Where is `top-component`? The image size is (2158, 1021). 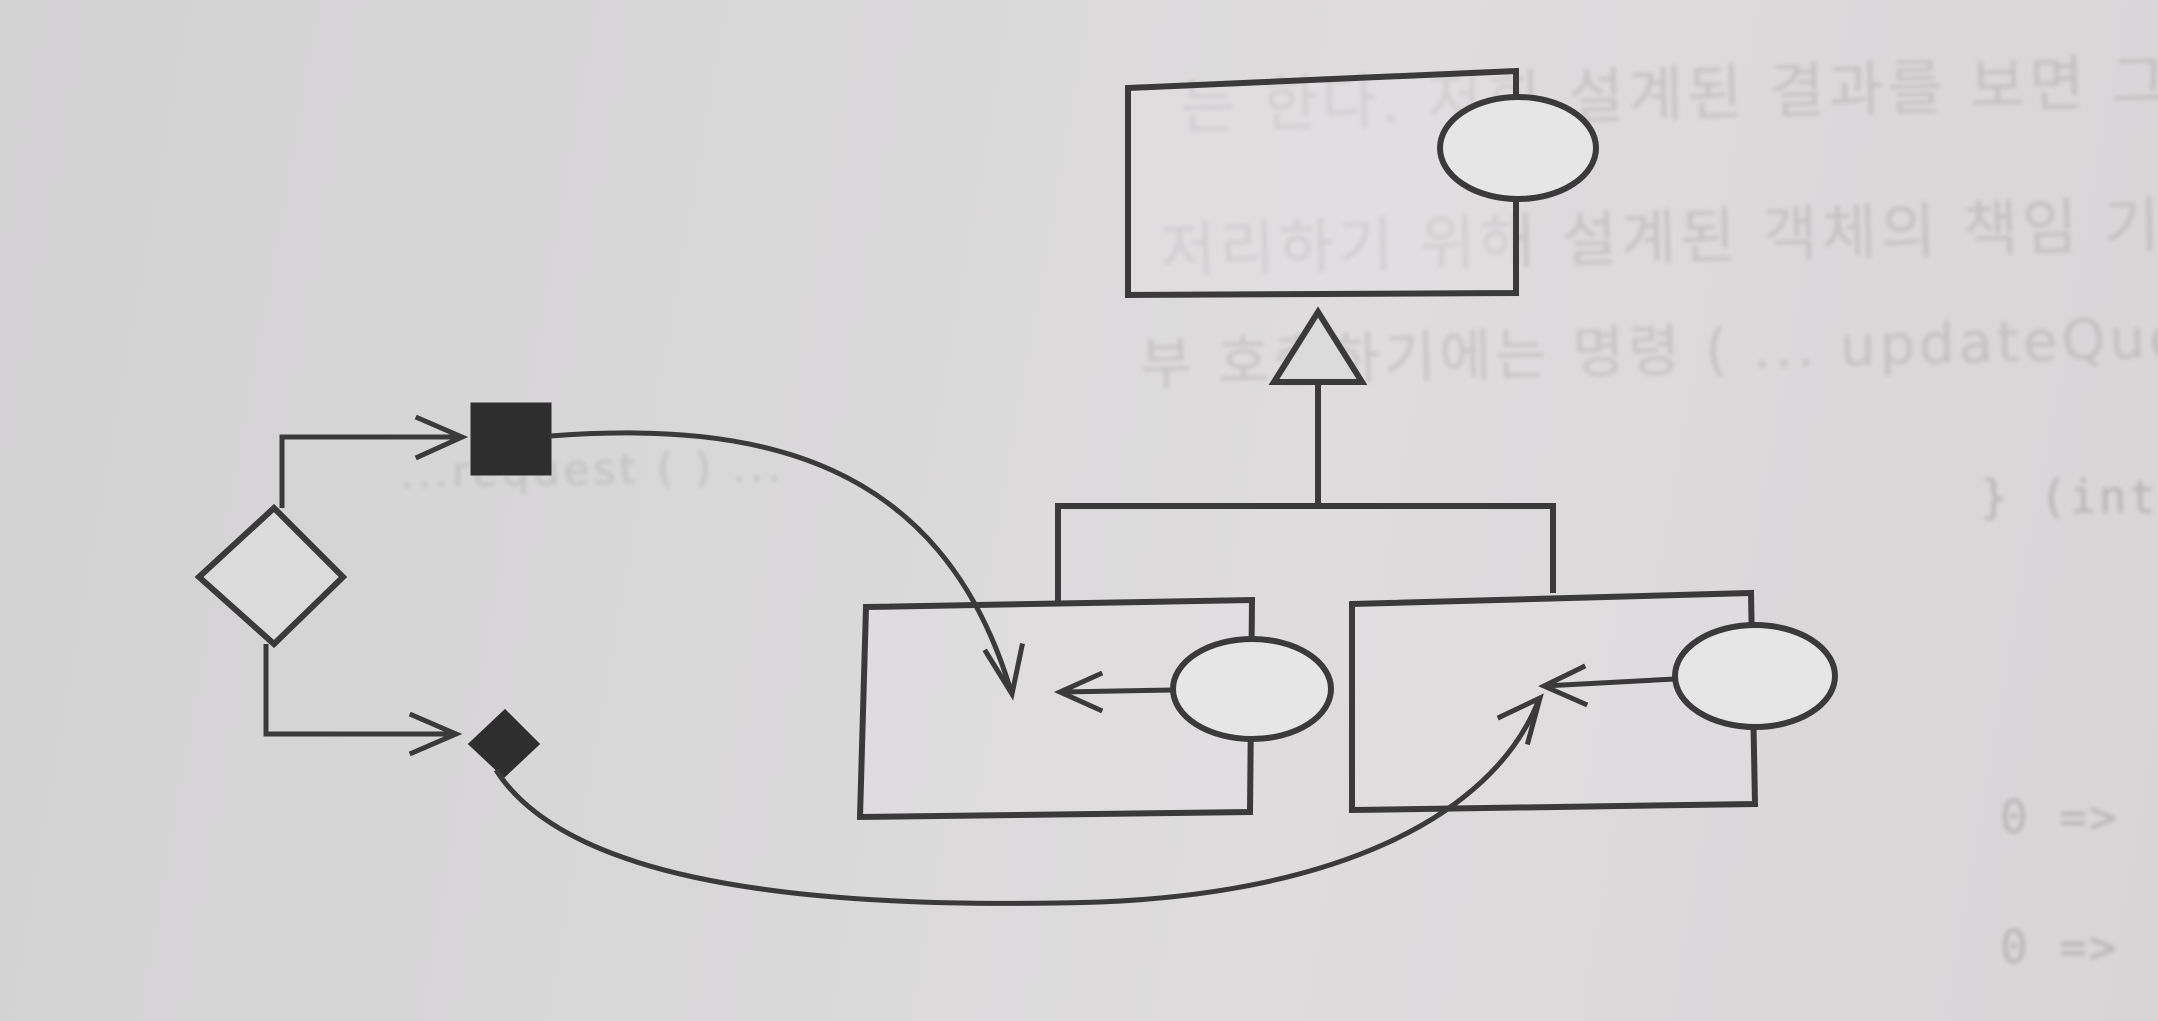 top-component is located at coordinates (1362, 183).